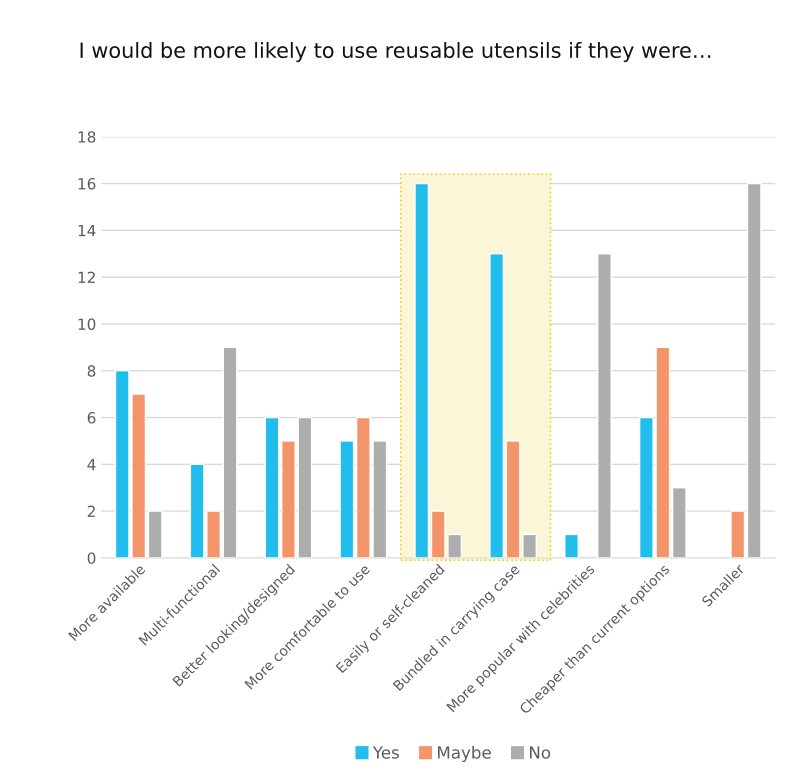  What do you see at coordinates (91, 464) in the screenshot?
I see `y-tick-label: 4` at bounding box center [91, 464].